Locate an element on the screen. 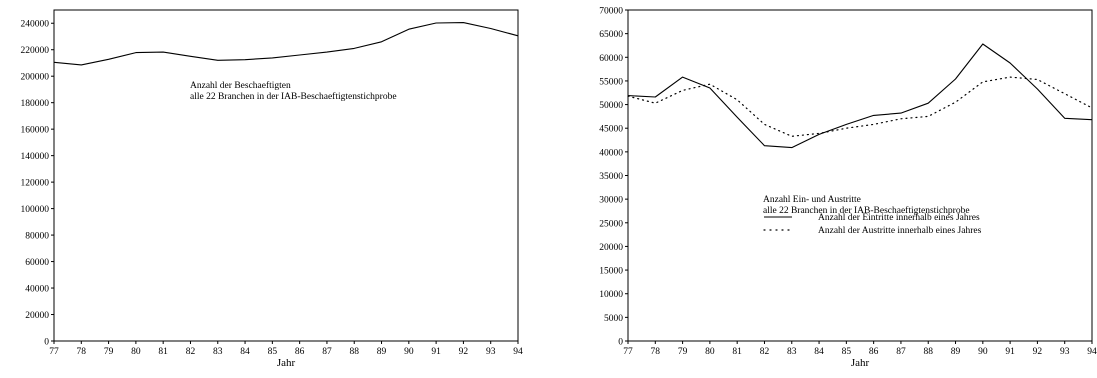  chart1-y-tick-label: 45000 is located at coordinates (611, 130).